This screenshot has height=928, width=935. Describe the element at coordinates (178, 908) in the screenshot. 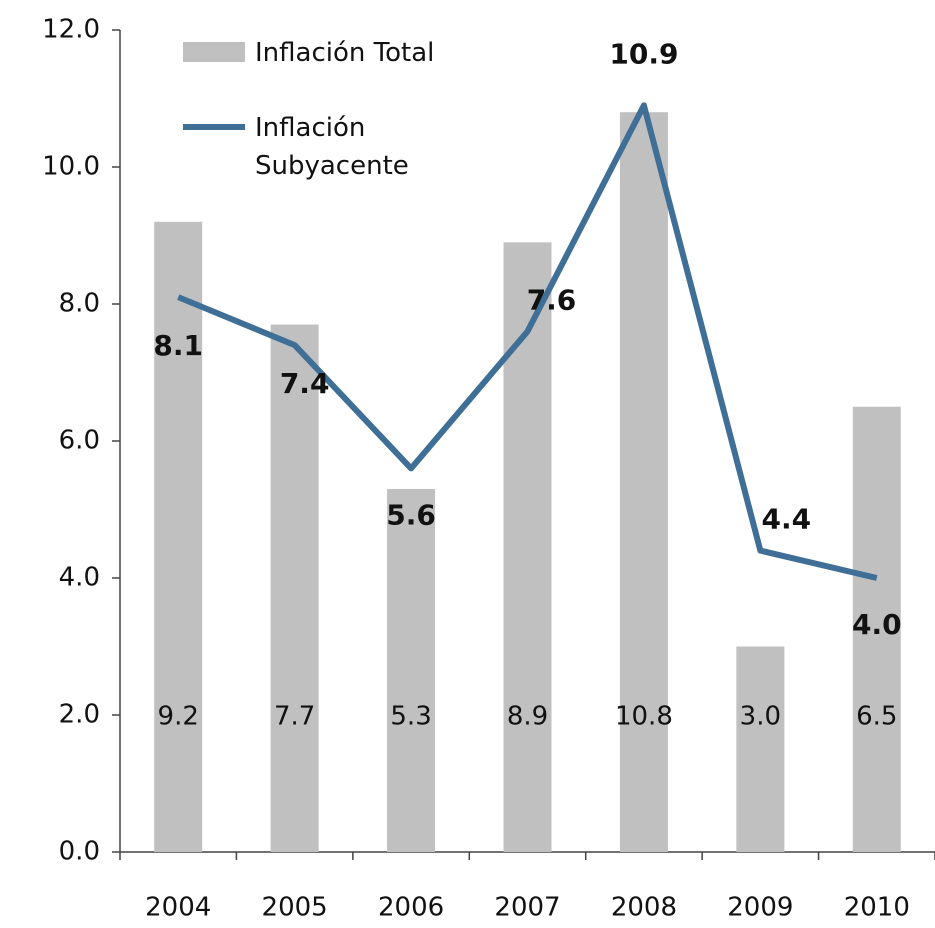

I see `x-tick-label: 2004` at that location.